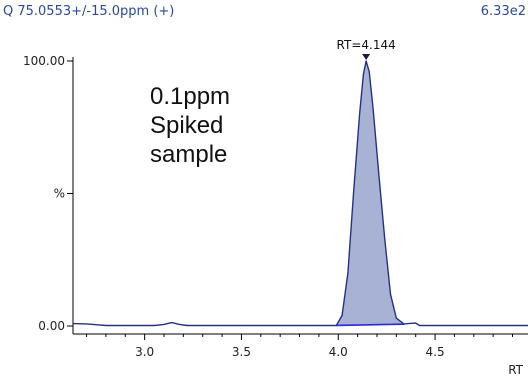 The height and width of the screenshot is (381, 528). What do you see at coordinates (59, 194) in the screenshot?
I see `y-tick-label: %` at bounding box center [59, 194].